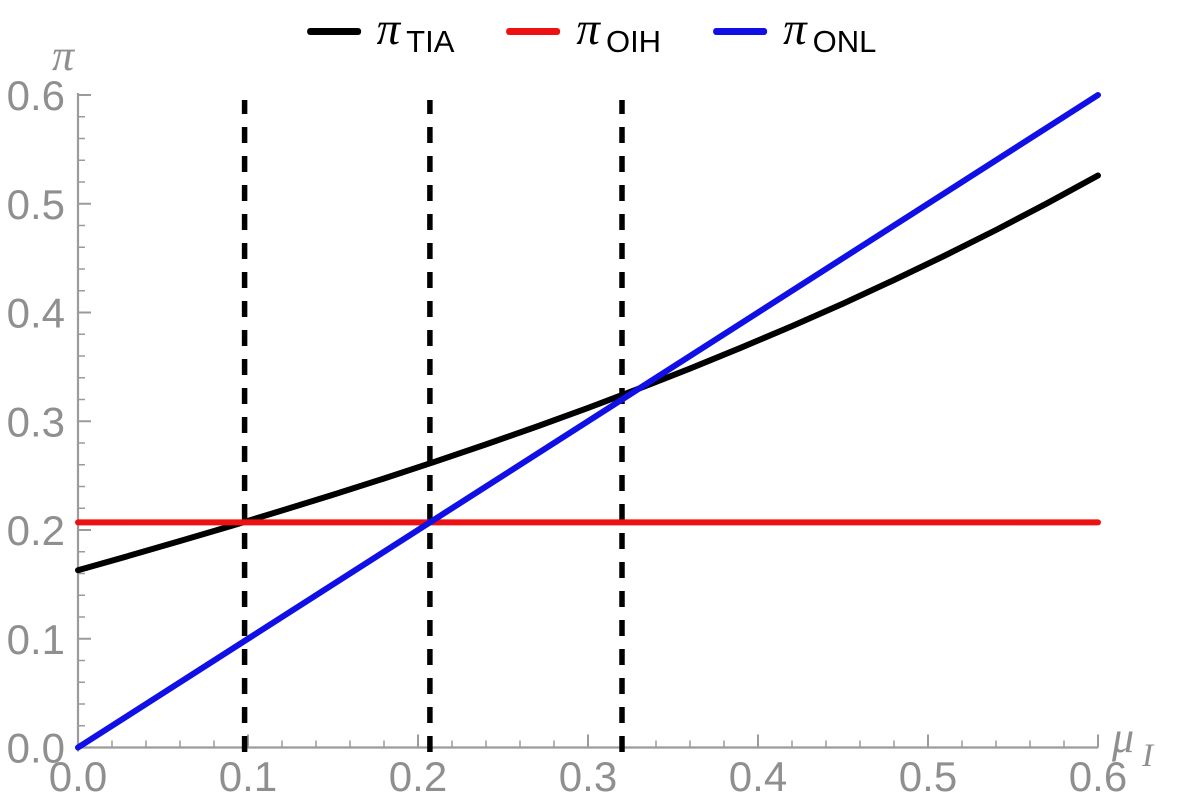 Image resolution: width=1183 pixels, height=810 pixels. Describe the element at coordinates (78, 776) in the screenshot. I see `x-tick-label: 0.0` at that location.